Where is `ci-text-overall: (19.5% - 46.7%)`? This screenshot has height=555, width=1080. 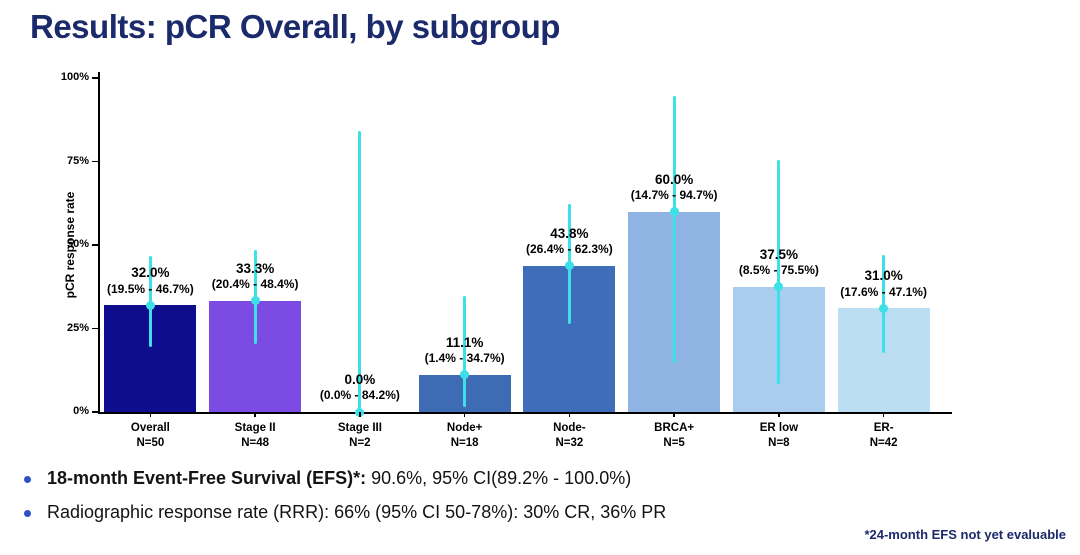
ci-text-overall: (19.5% - 46.7%) is located at coordinates (150, 288).